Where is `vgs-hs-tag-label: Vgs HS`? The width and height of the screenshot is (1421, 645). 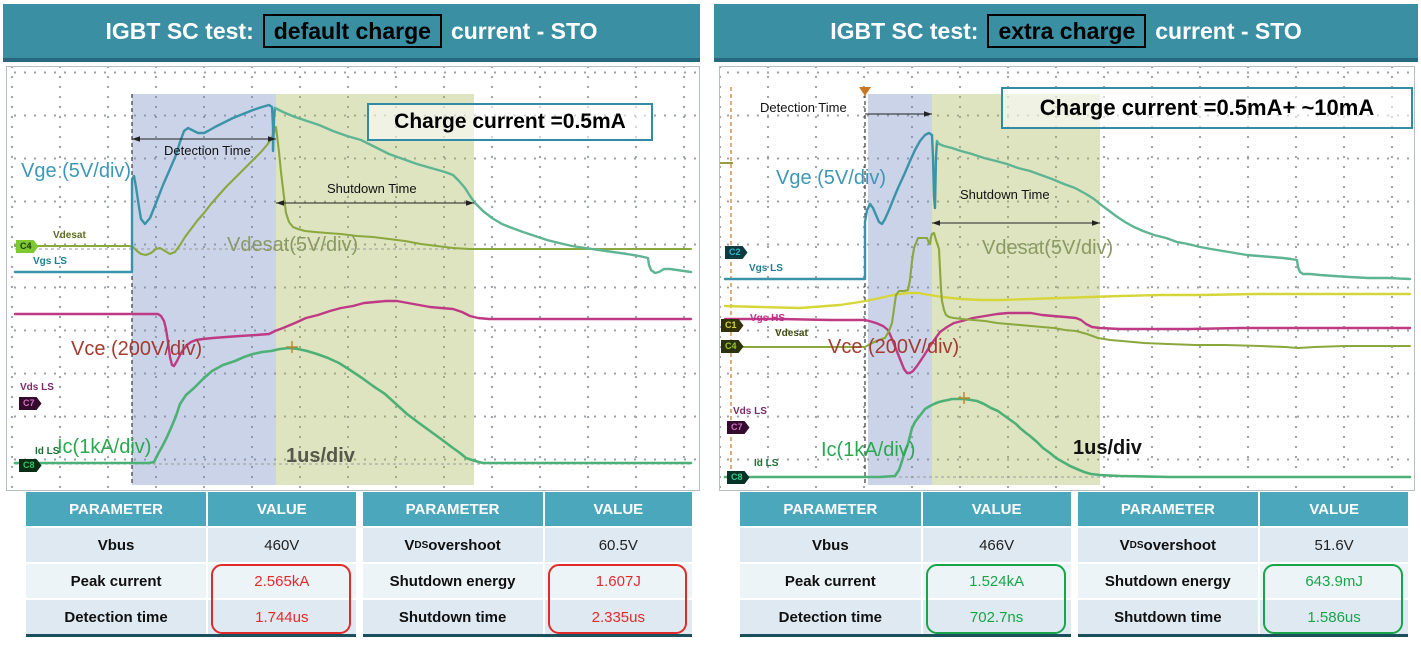
vgs-hs-tag-label: Vgs HS is located at coordinates (768, 318).